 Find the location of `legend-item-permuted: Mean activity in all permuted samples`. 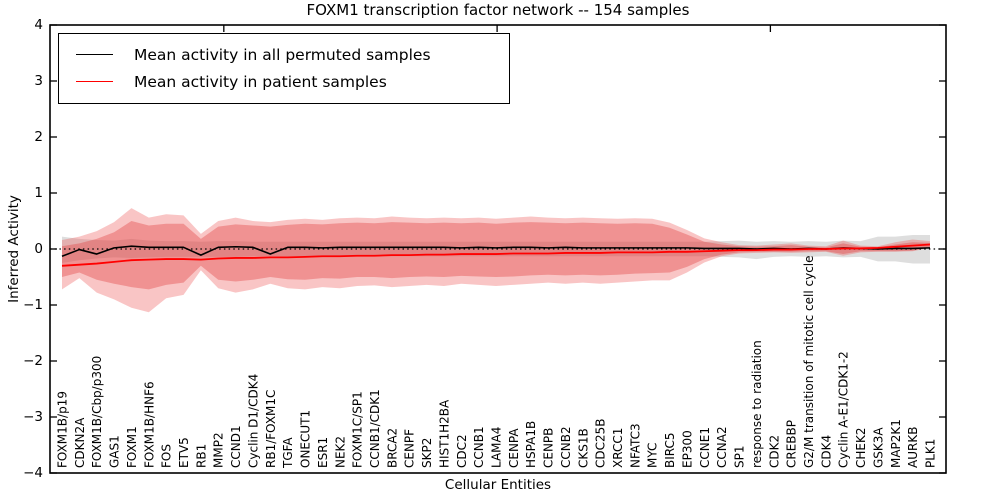

legend-item-permuted: Mean activity in all permuted samples is located at coordinates (284, 54).